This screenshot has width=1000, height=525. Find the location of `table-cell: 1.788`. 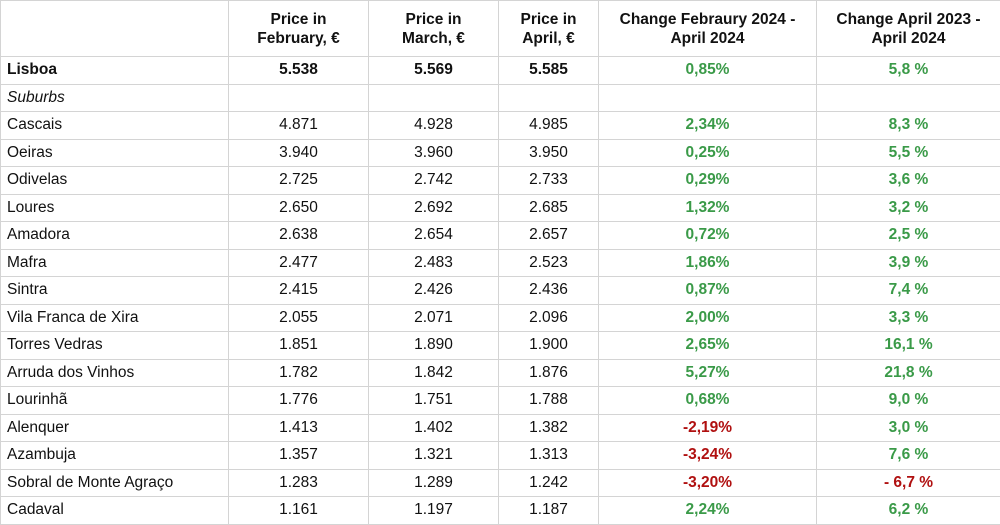

table-cell: 1.788 is located at coordinates (549, 401).